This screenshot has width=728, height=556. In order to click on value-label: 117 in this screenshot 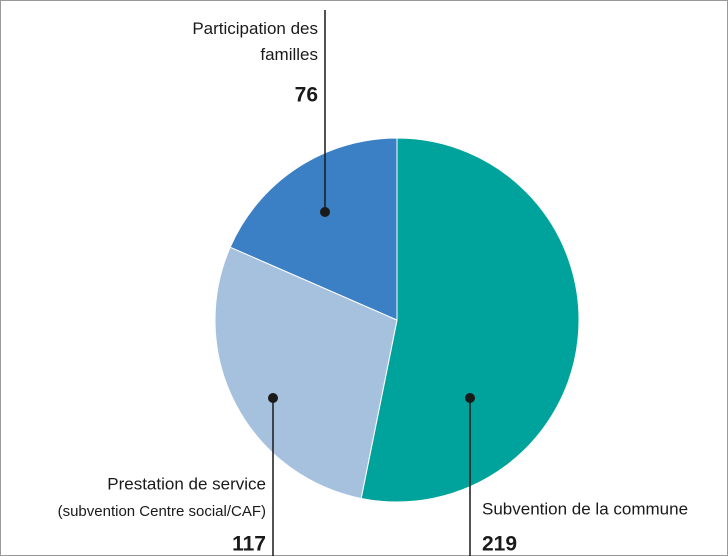, I will do `click(249, 544)`.